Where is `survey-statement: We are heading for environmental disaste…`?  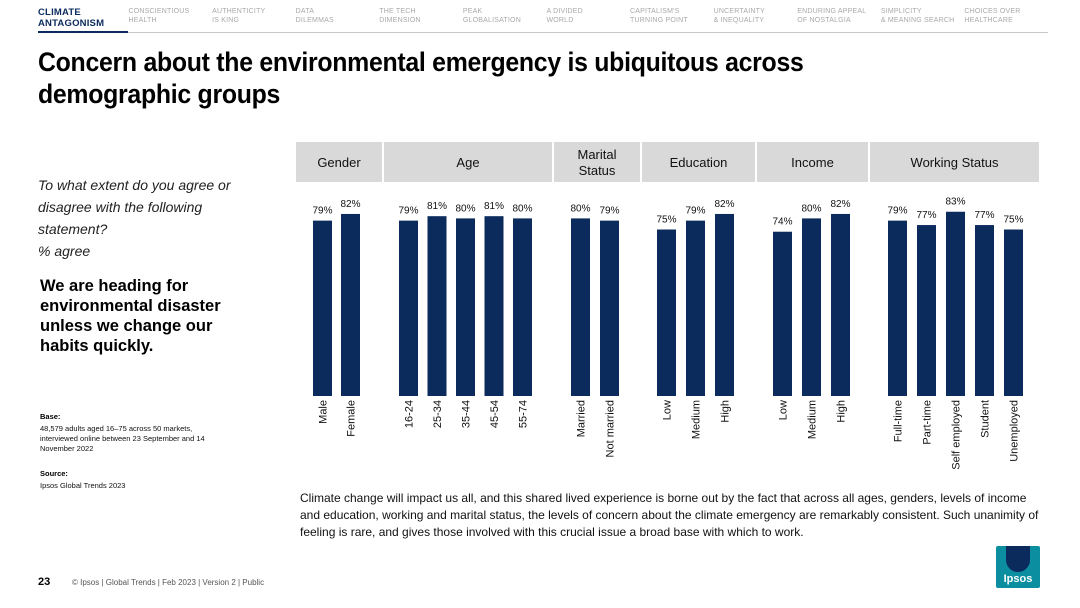
survey-statement: We are heading for environmental disaste… is located at coordinates (130, 316).